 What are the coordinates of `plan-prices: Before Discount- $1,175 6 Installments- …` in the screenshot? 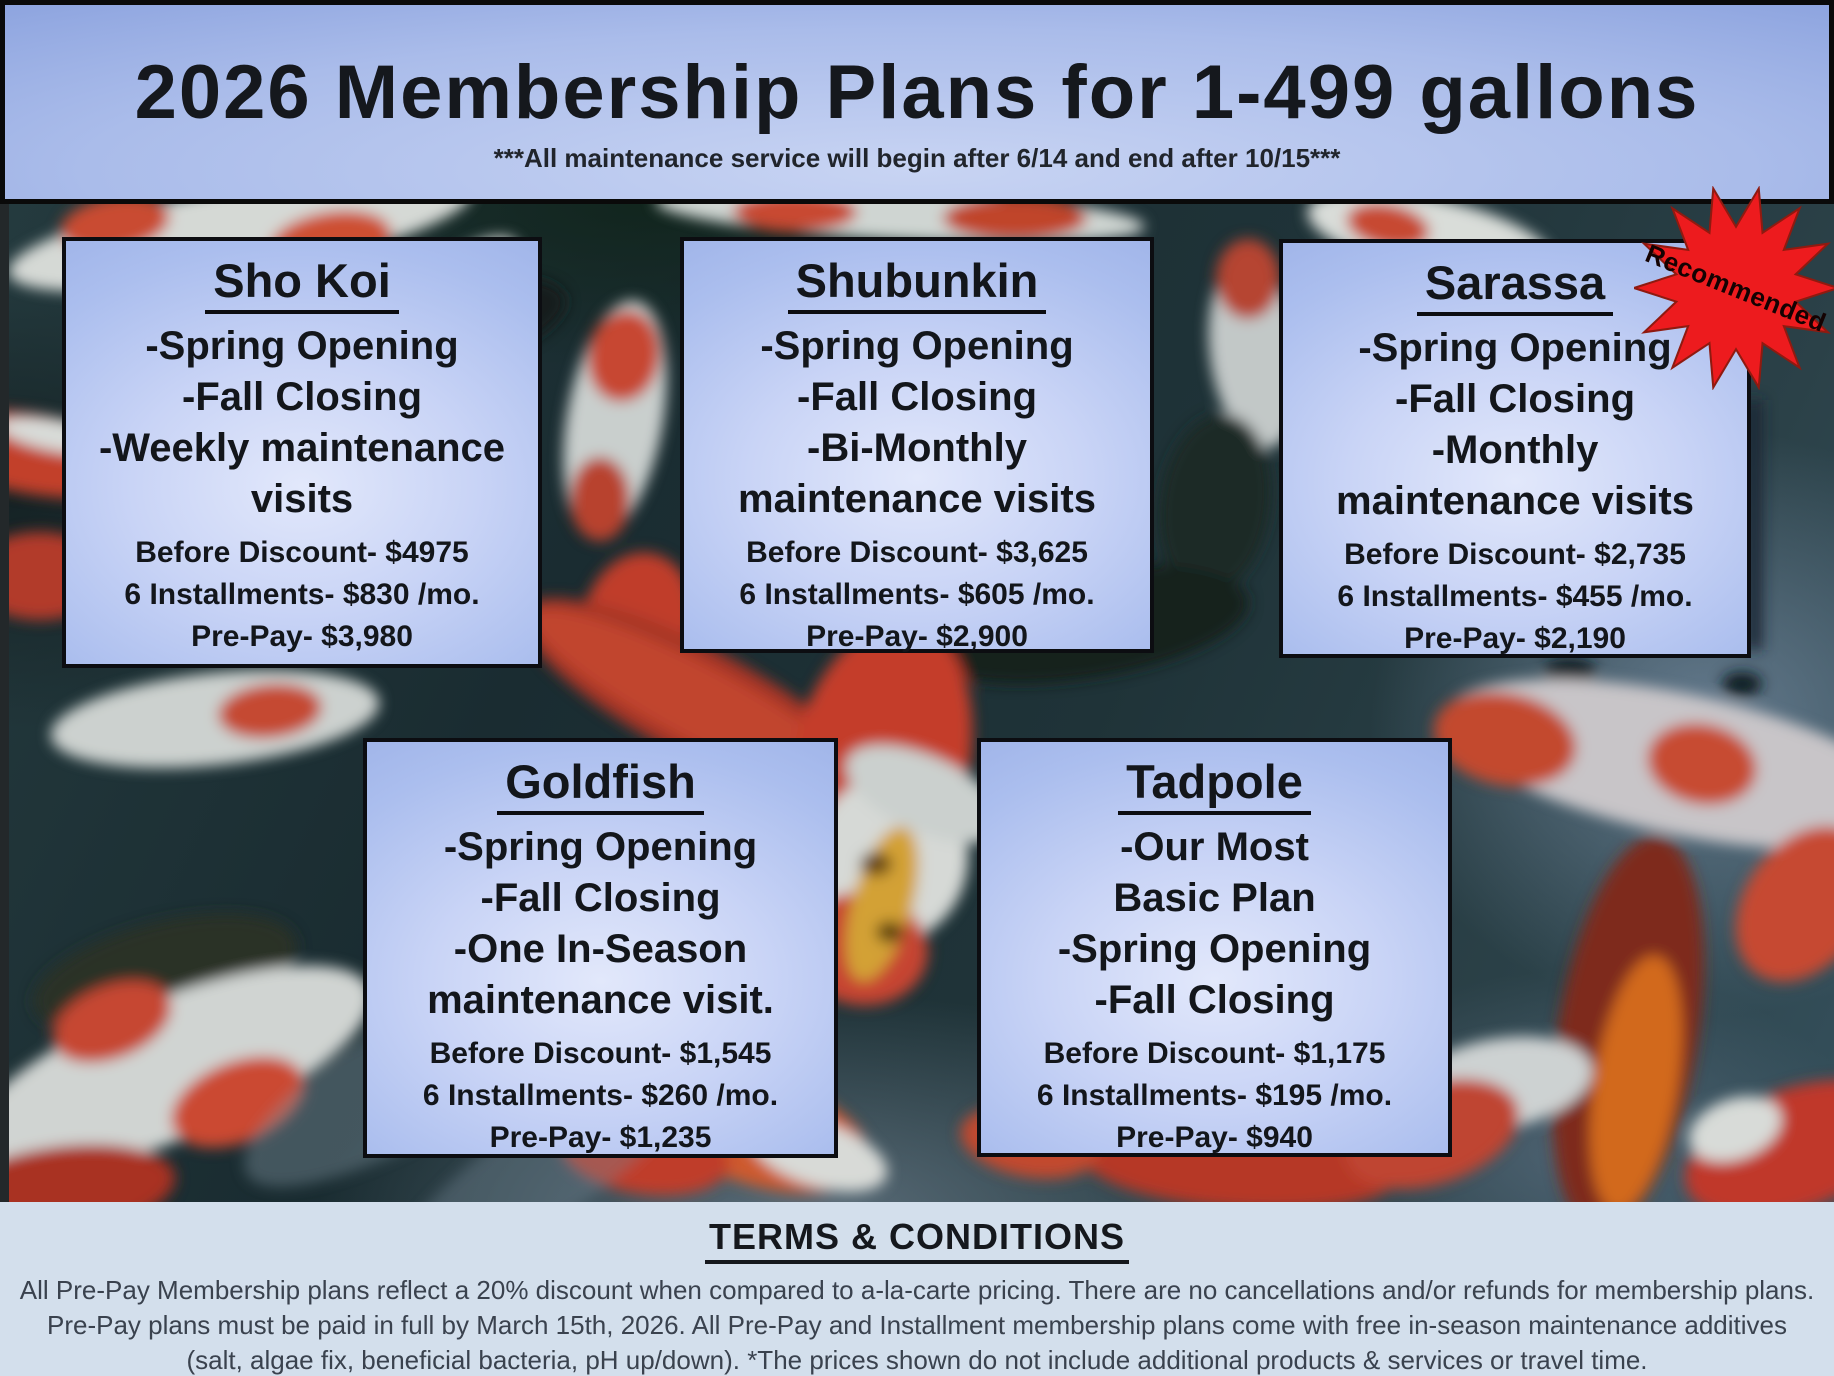 It's located at (1214, 1096).